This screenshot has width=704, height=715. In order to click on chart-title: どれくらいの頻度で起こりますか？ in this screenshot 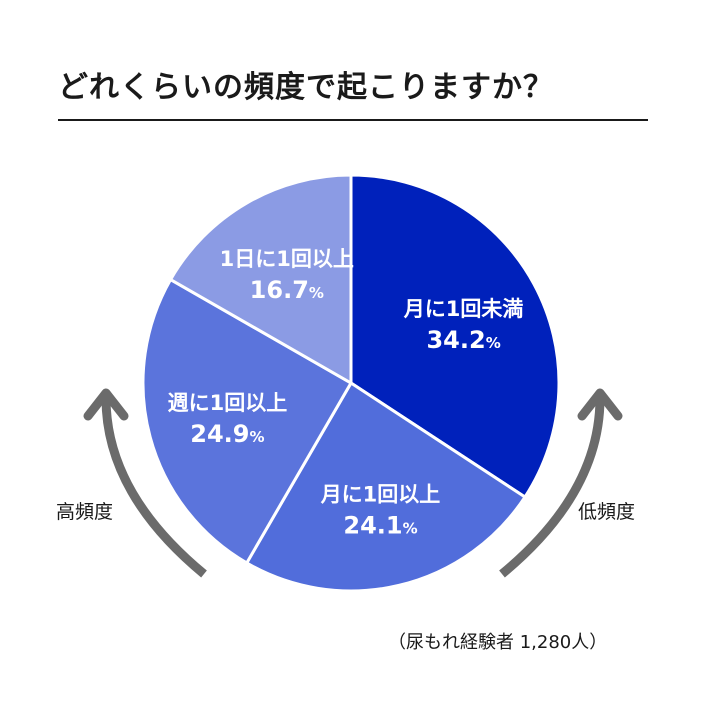, I will do `click(306, 87)`.